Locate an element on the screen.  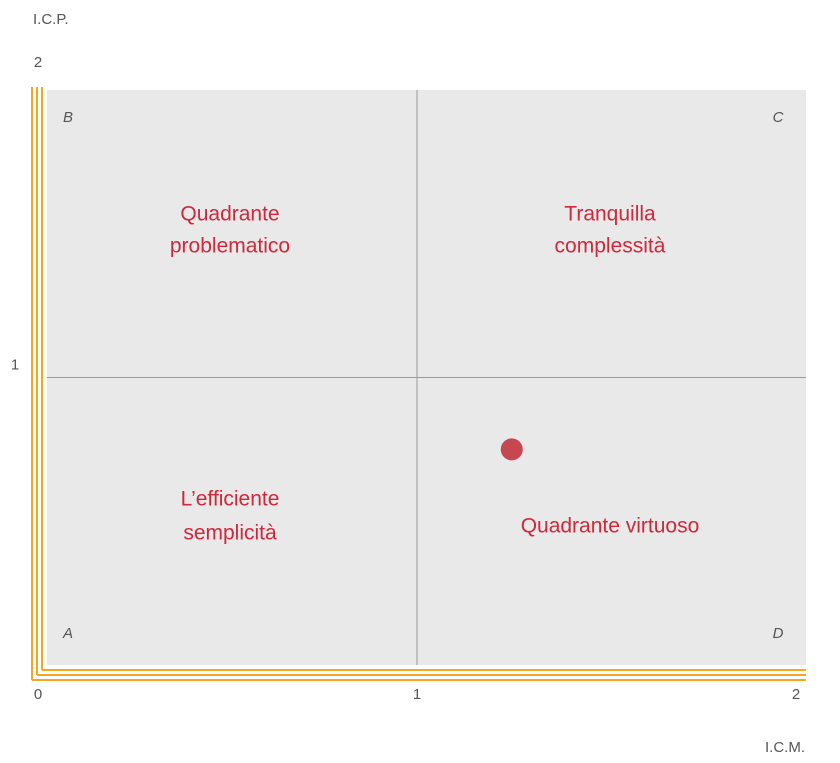
quadrant-letter: A is located at coordinates (67, 633).